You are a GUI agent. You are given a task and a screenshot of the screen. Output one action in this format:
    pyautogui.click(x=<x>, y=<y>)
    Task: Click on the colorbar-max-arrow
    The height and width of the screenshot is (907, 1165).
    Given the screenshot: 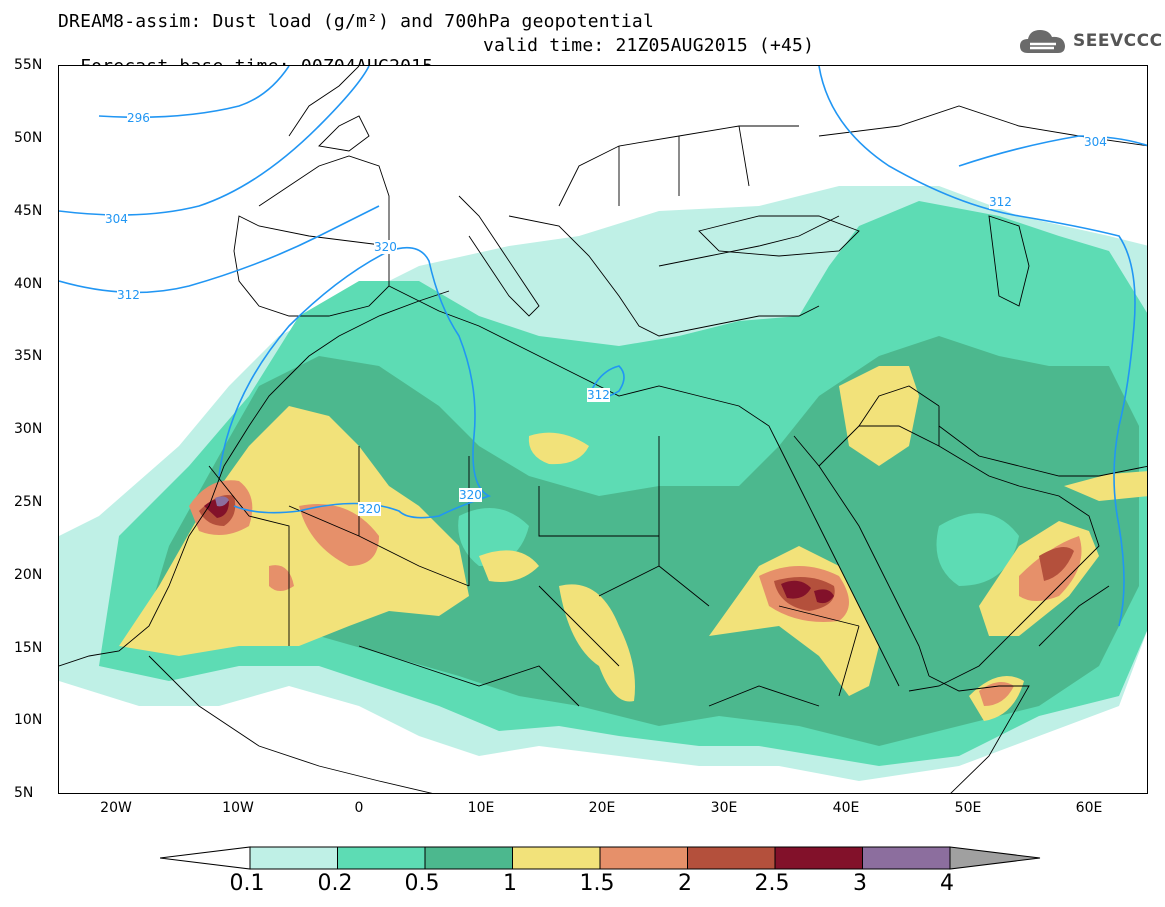 What is the action you would take?
    pyautogui.click(x=995, y=858)
    